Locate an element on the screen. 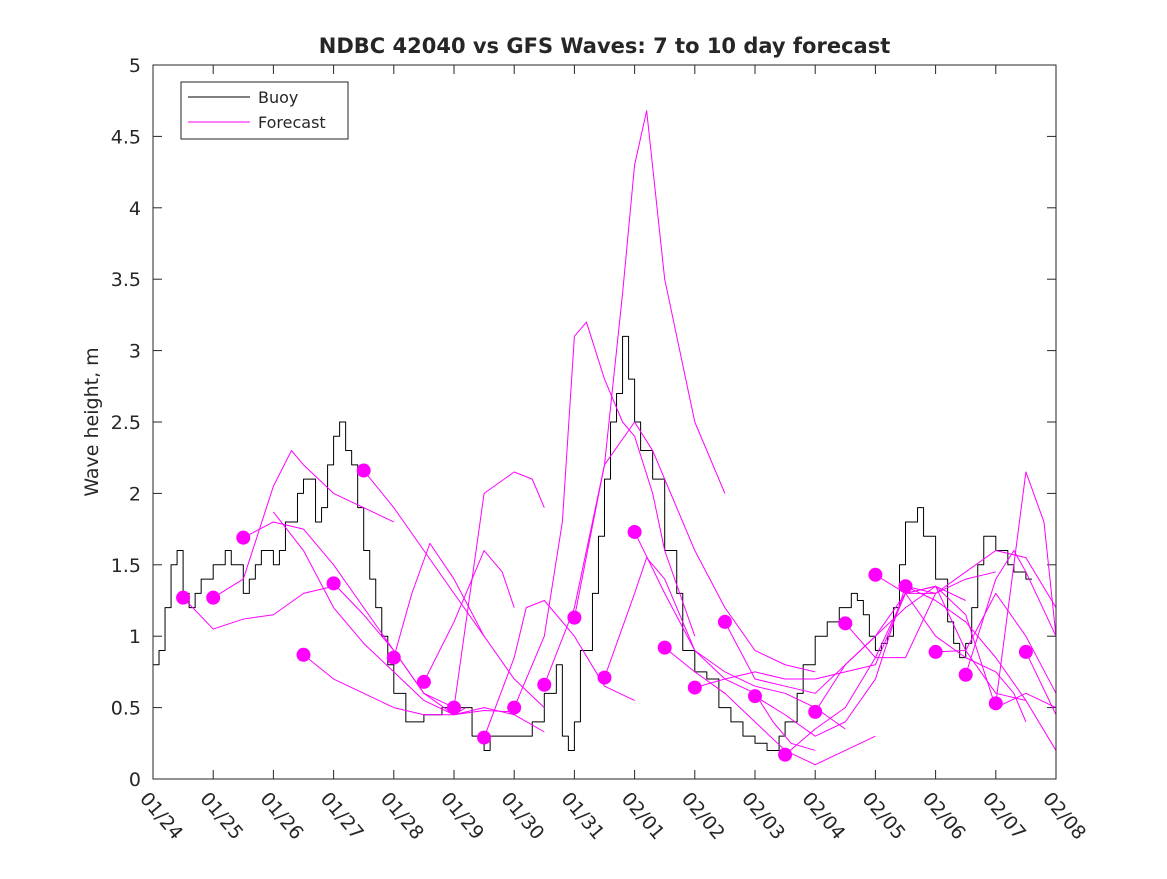 This screenshot has height=879, width=1167. y-tick-label: 4.5 is located at coordinates (126, 137).